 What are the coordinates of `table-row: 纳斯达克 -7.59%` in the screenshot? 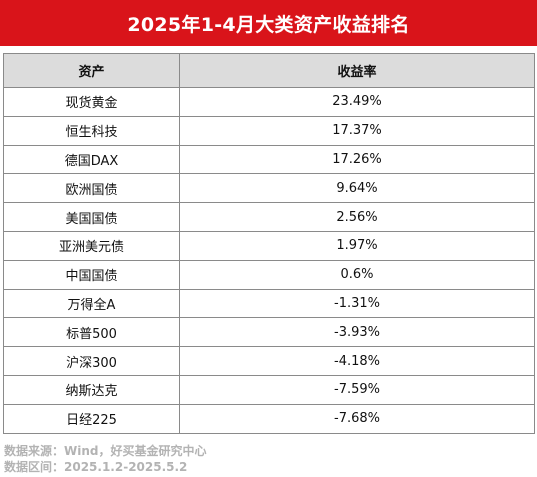 It's located at (269, 389).